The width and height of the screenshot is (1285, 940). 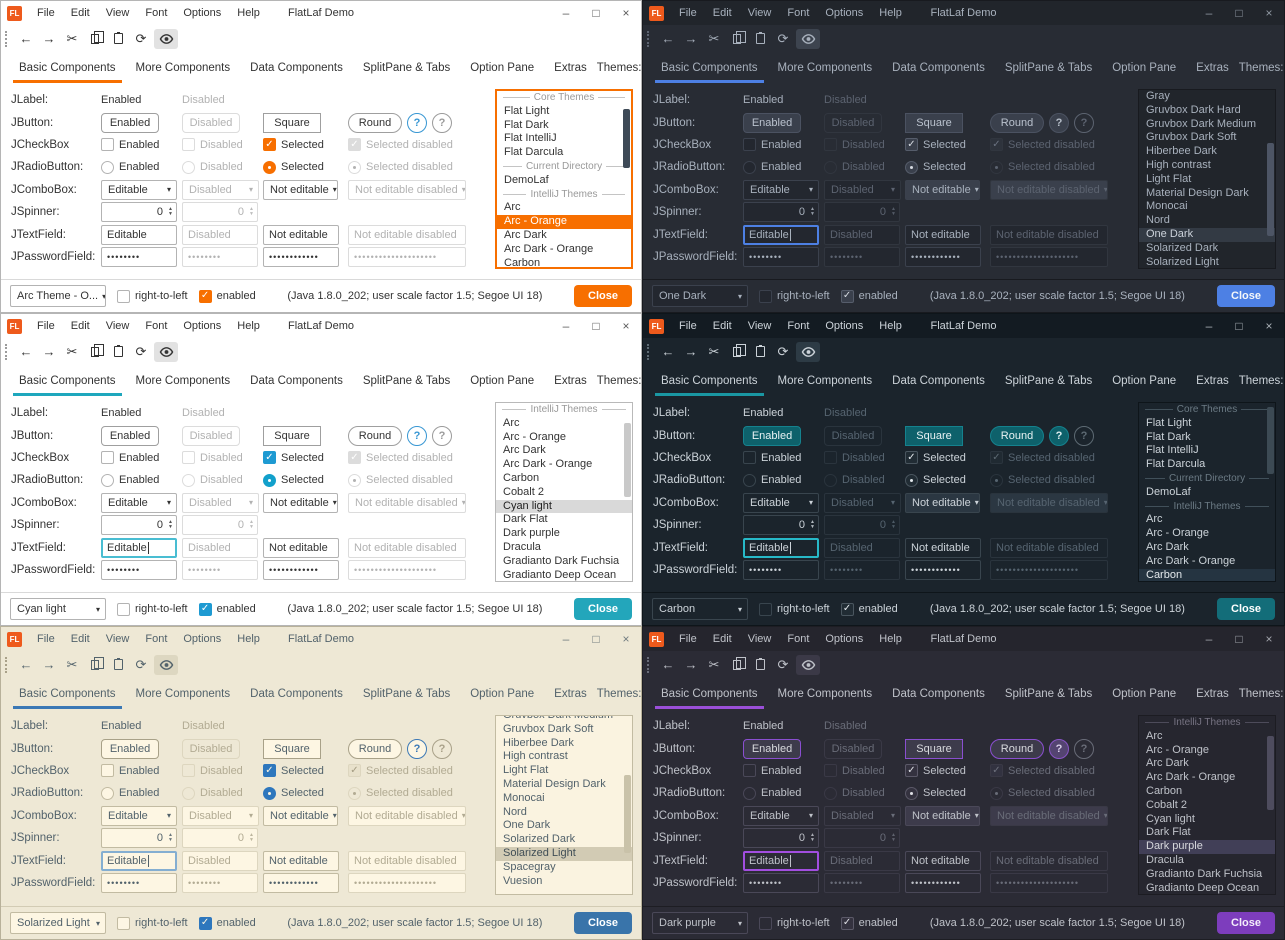 What do you see at coordinates (526, 770) in the screenshot?
I see `theme-list-item: Light Flat` at bounding box center [526, 770].